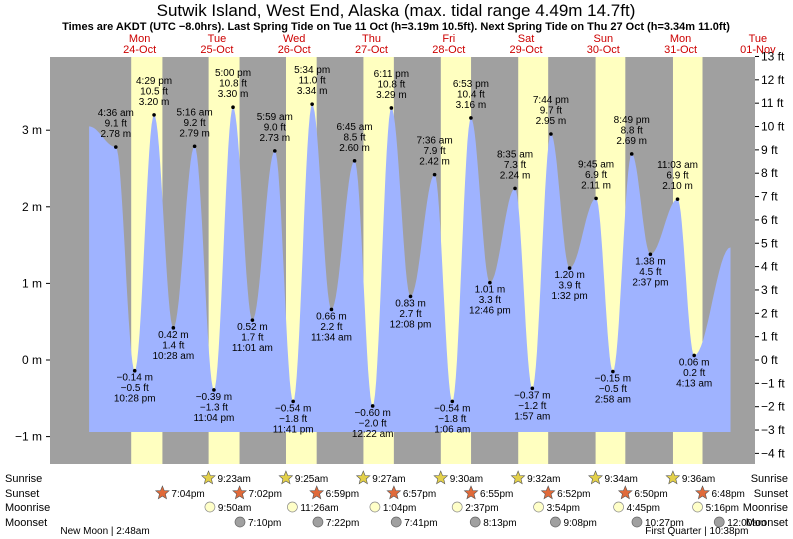  Describe the element at coordinates (769, 267) in the screenshot. I see `y-tick-label-ft: 4 ft` at that location.